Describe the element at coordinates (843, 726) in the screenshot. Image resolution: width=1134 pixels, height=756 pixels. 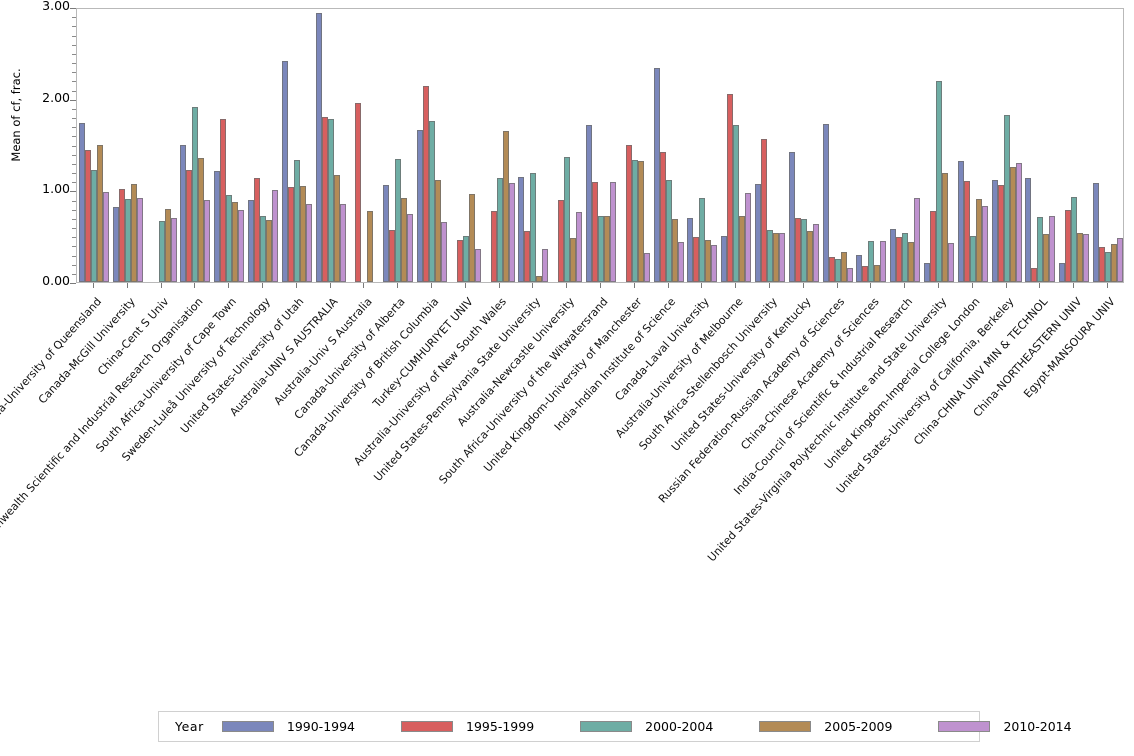
I see `legend-entry: 2005-2009` at that location.